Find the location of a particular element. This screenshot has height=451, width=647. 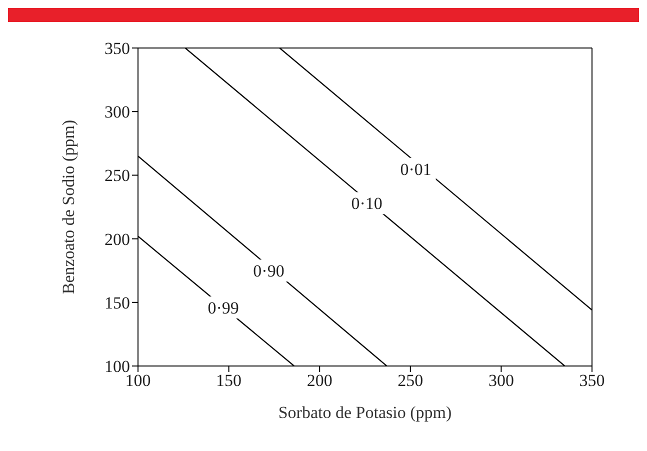

x-axis-title: Sorbato de Potasio (ppm) is located at coordinates (365, 412).